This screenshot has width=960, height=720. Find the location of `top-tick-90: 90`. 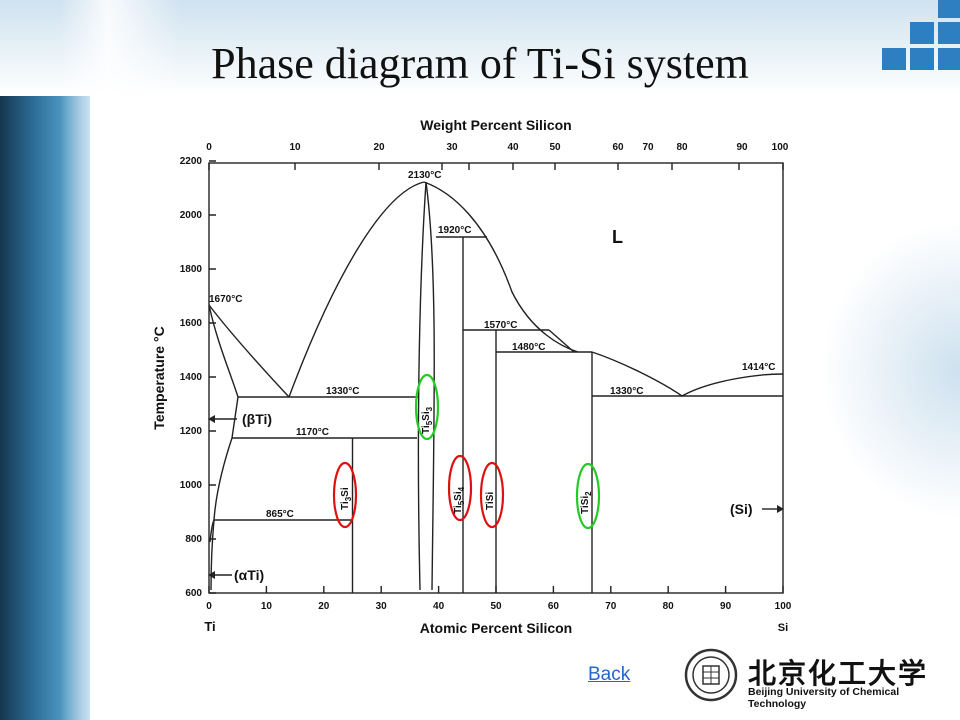

top-tick-90: 90 is located at coordinates (742, 147).